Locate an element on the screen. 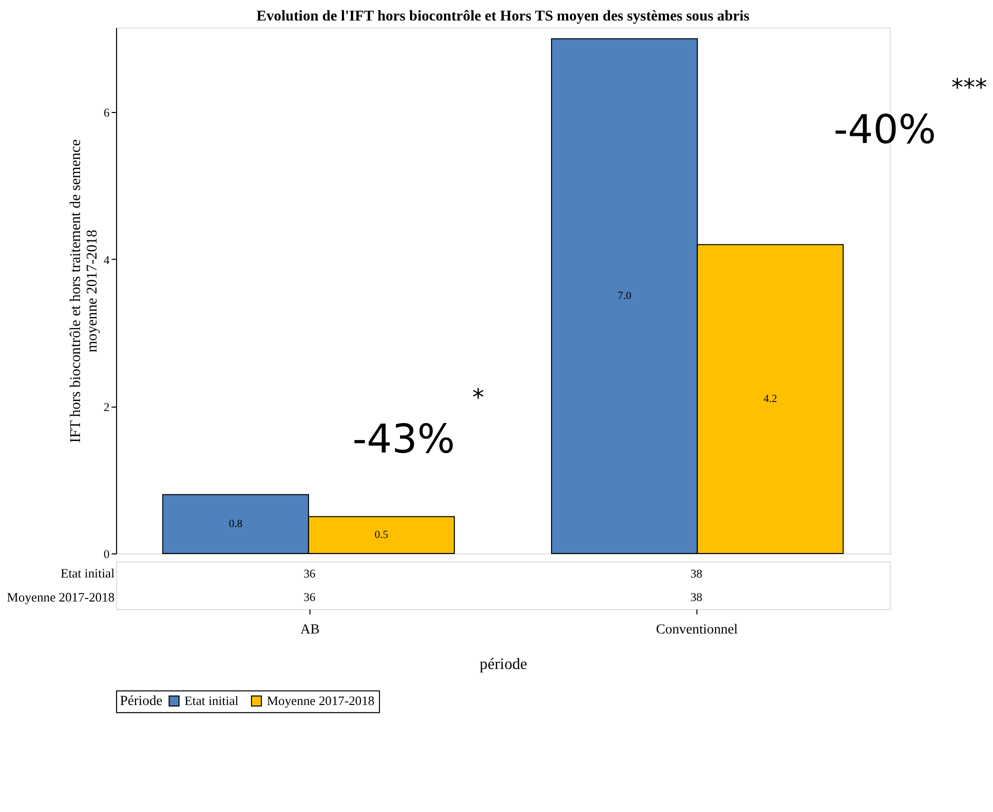 Image resolution: width=993 pixels, height=812 pixels. annotation: * is located at coordinates (478, 397).